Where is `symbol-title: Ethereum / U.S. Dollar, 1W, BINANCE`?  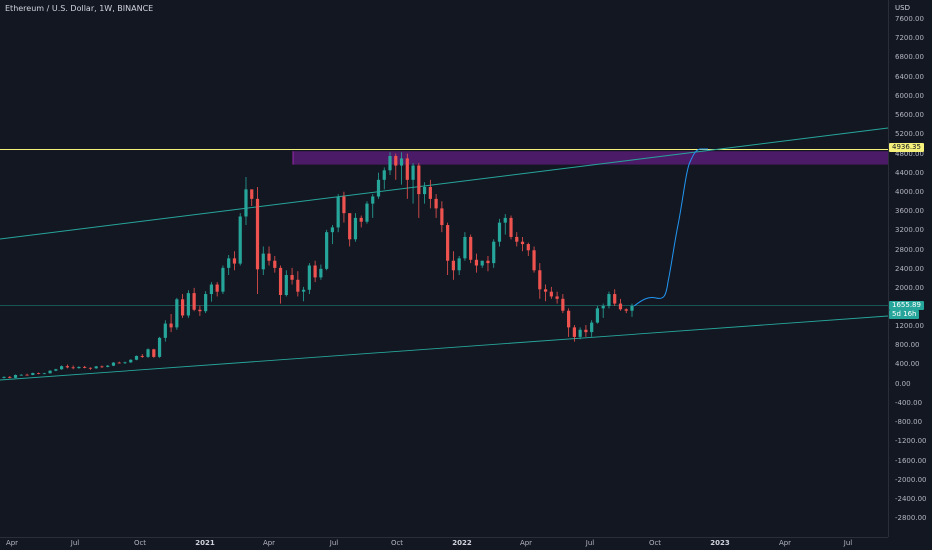 symbol-title: Ethereum / U.S. Dollar, 1W, BINANCE is located at coordinates (79, 8).